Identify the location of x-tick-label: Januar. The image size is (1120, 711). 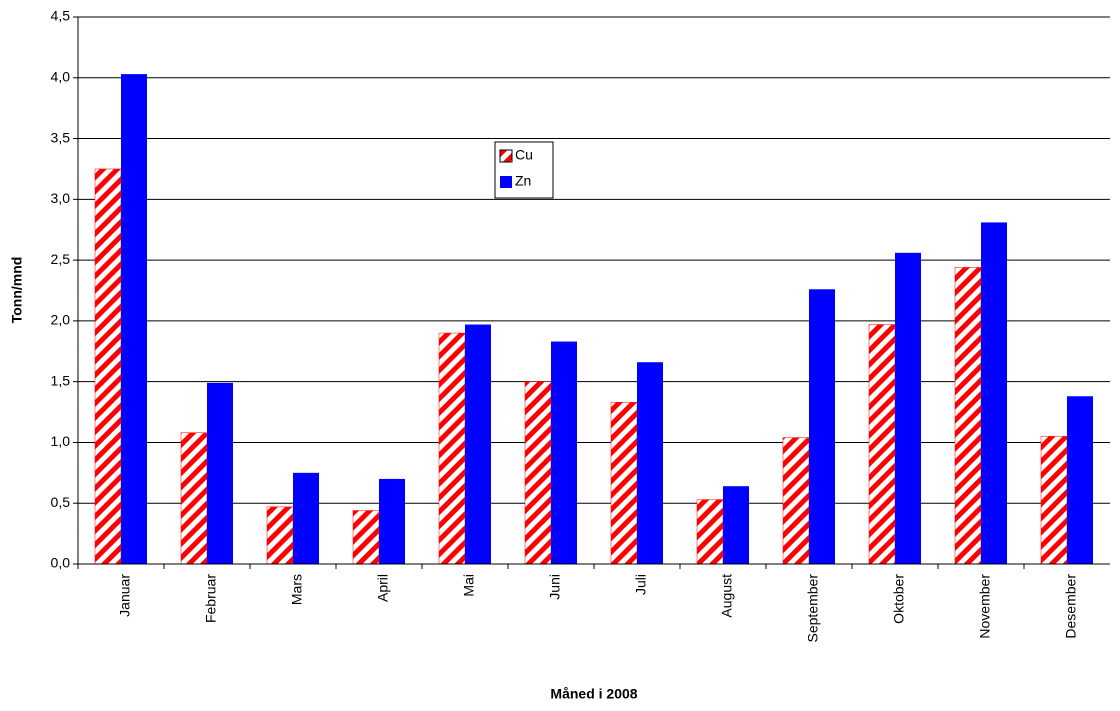
(125, 595).